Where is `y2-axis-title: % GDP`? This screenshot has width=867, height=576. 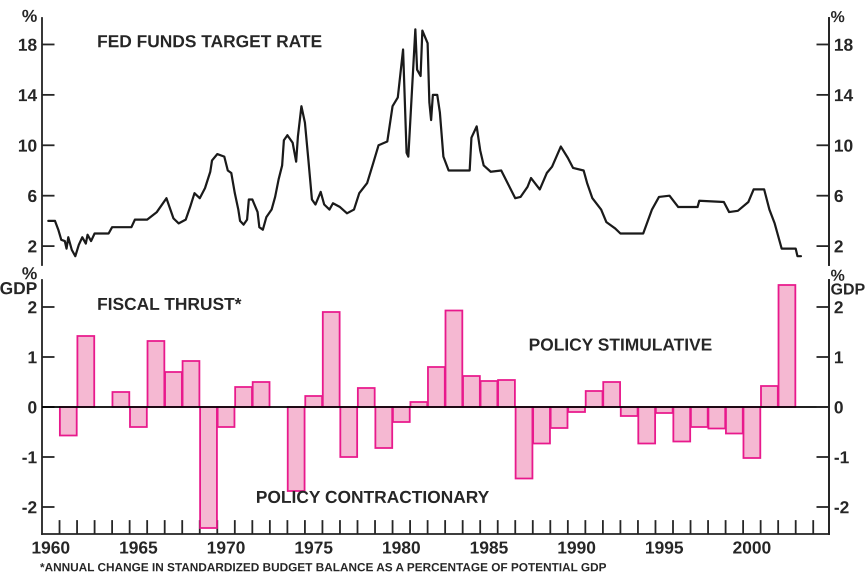
y2-axis-title: % GDP is located at coordinates (847, 282).